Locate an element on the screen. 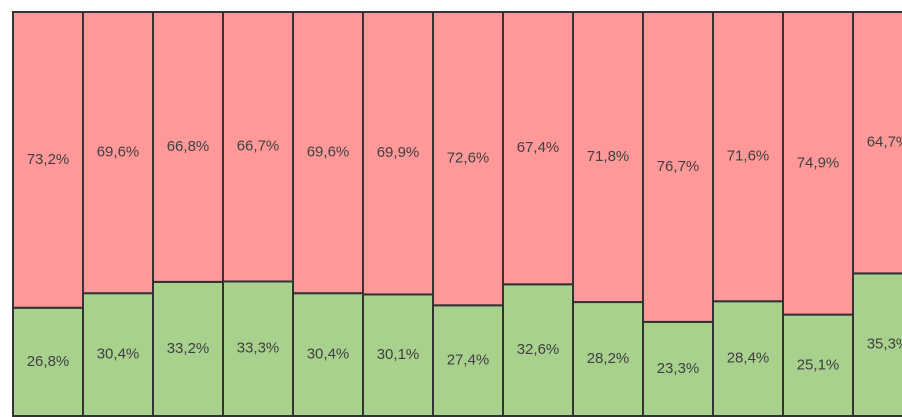  data-label: 76,7% is located at coordinates (678, 166).